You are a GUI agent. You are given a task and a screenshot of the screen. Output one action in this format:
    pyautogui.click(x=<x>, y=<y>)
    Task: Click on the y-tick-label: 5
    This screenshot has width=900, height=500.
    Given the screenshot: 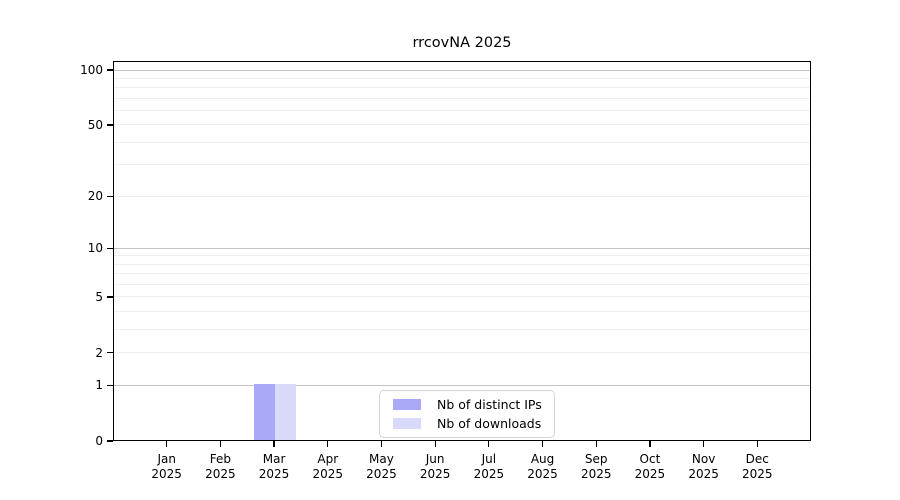 What is the action you would take?
    pyautogui.click(x=99, y=296)
    